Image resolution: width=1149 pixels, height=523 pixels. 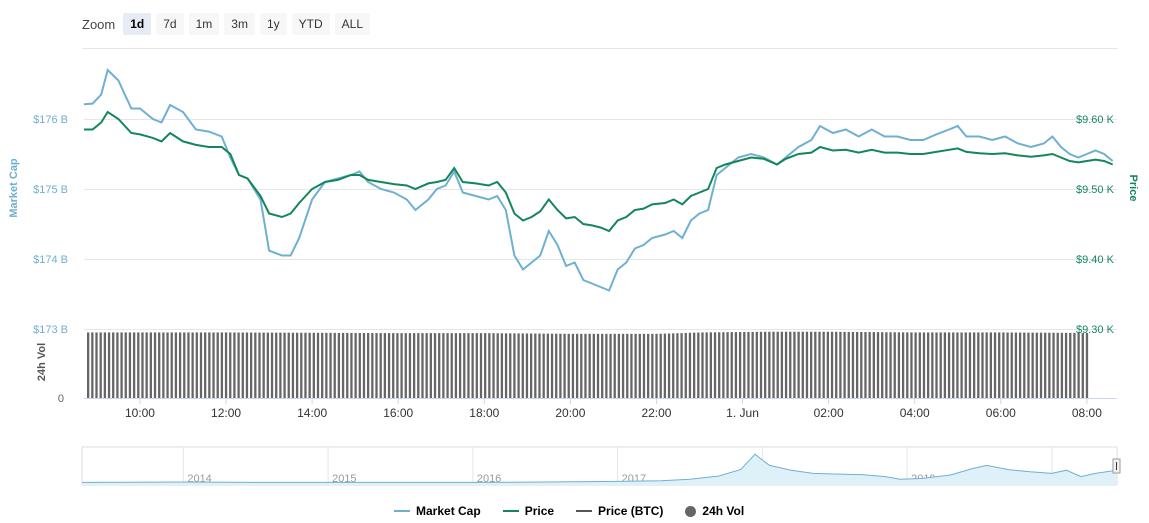 I want to click on zoom-1m-button: 1m, so click(x=204, y=24).